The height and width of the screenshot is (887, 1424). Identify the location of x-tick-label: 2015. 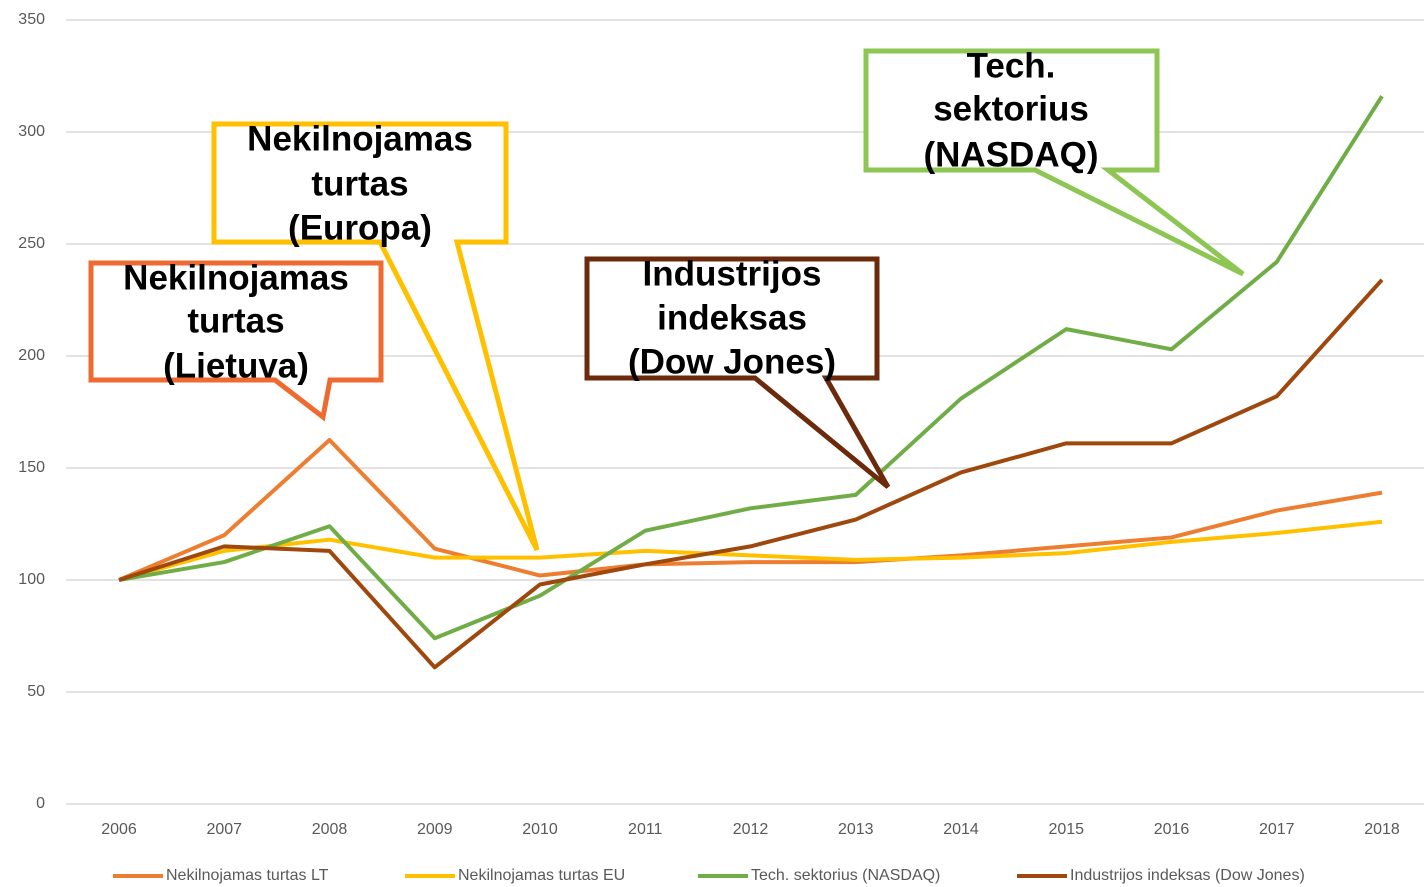
(1066, 829).